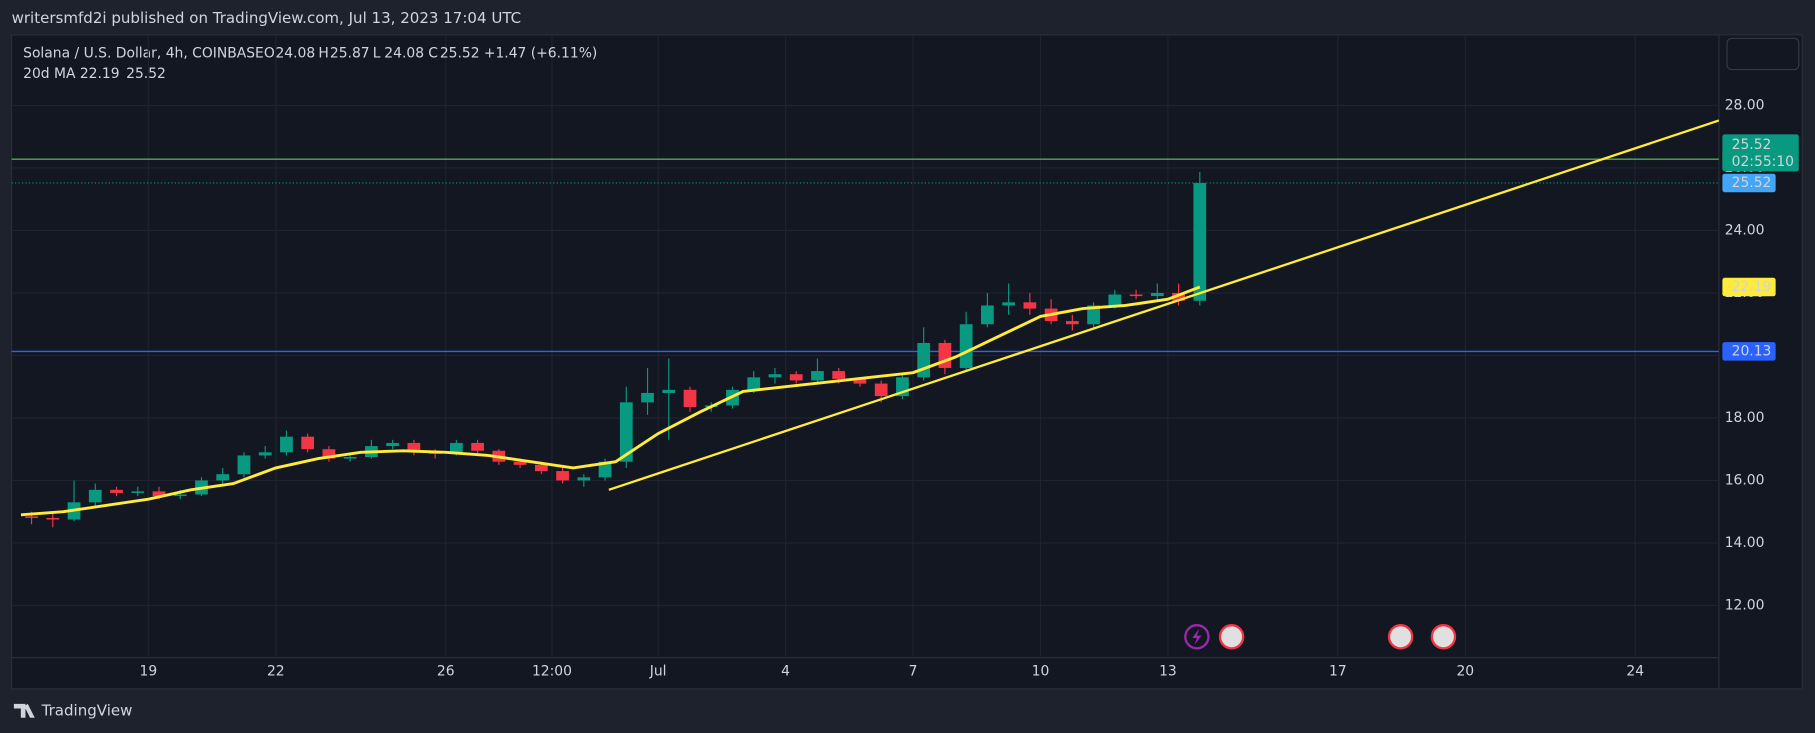 This screenshot has height=733, width=1815. Describe the element at coordinates (87, 710) in the screenshot. I see `brand: TradingView` at that location.